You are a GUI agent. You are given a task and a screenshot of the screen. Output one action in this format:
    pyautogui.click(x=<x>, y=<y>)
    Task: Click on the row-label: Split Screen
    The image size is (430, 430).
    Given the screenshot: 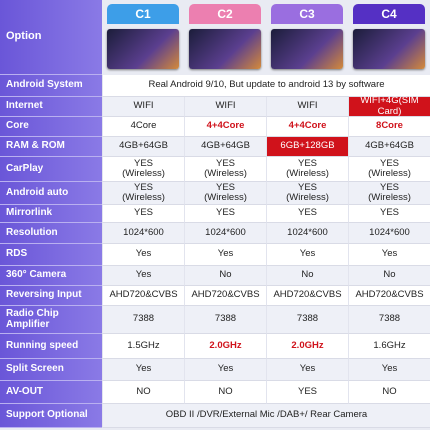 What is the action you would take?
    pyautogui.click(x=51, y=370)
    